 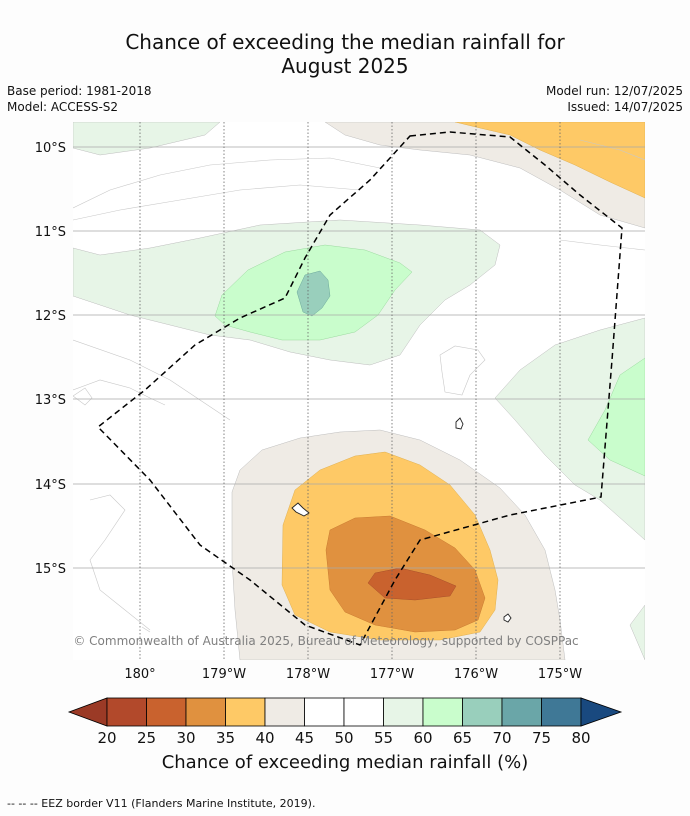 I want to click on lat-label: 15°S, so click(x=50, y=569).